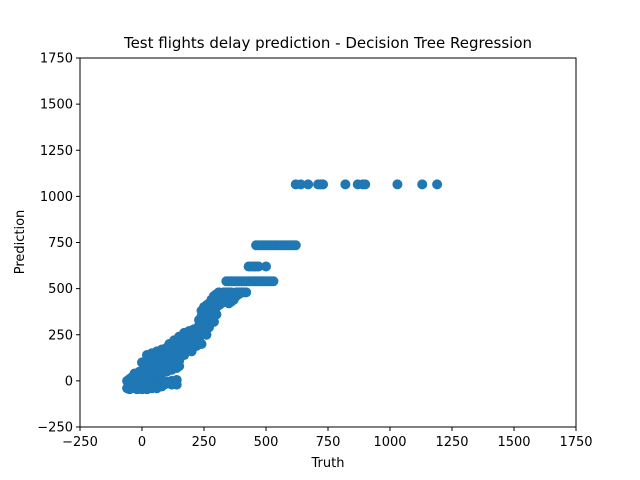 This screenshot has height=480, width=640. What do you see at coordinates (56, 197) in the screenshot?
I see `y-tick-label: 1000` at bounding box center [56, 197].